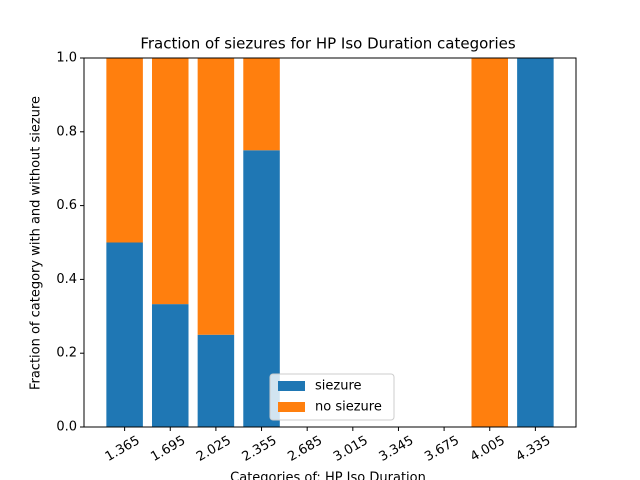 The width and height of the screenshot is (640, 480). I want to click on legend-label: siezure, so click(338, 386).